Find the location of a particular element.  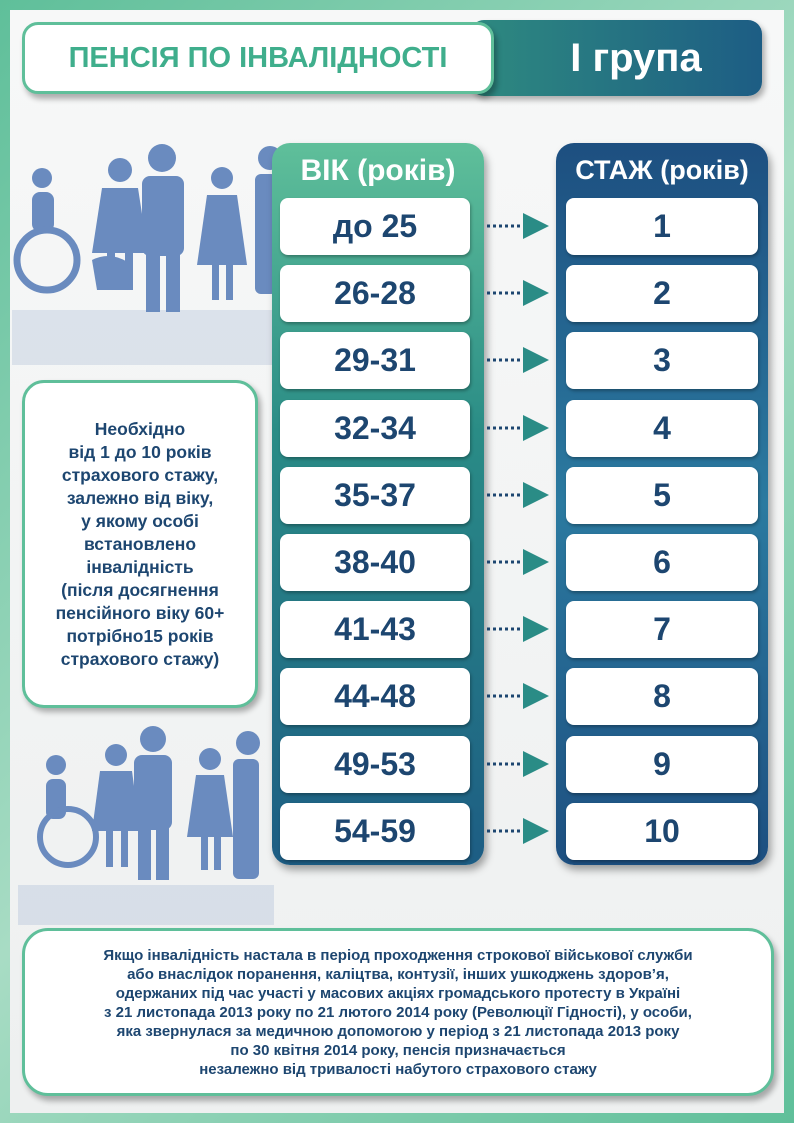

note-line: у якому особі is located at coordinates (140, 520).